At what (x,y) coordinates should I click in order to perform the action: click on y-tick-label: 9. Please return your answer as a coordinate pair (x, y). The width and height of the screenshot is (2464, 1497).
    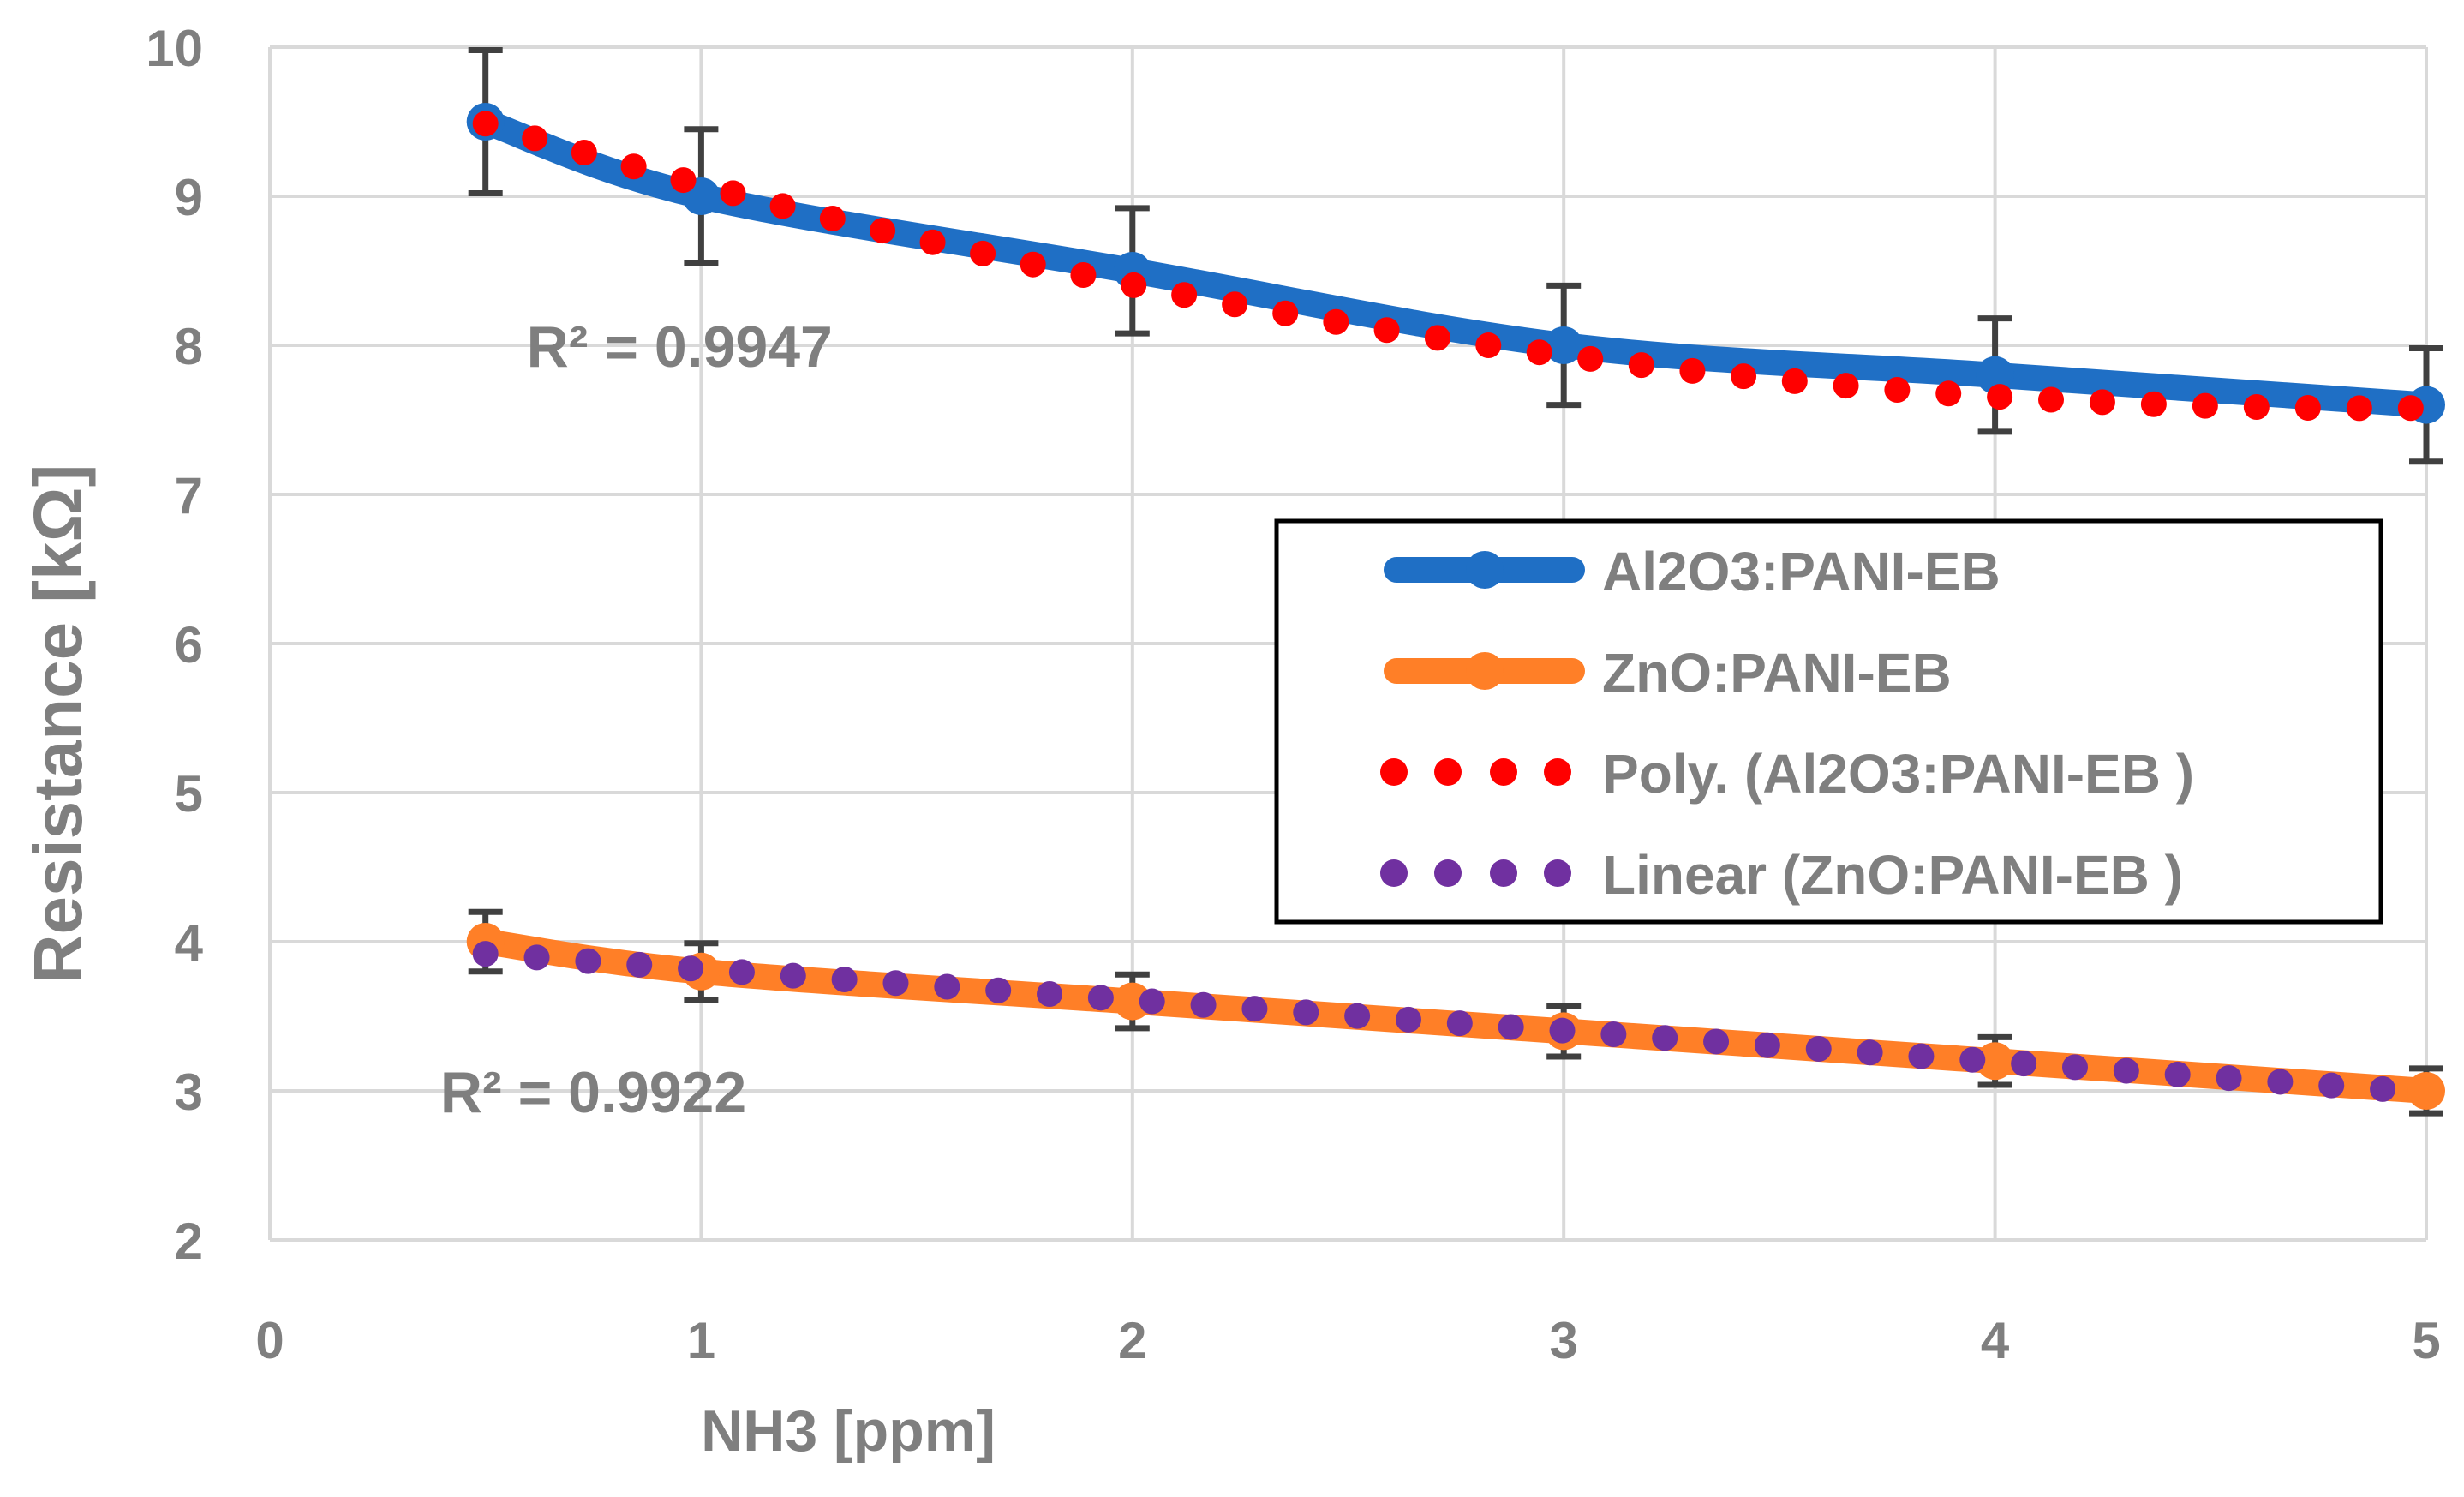
    Looking at the image, I should click on (189, 198).